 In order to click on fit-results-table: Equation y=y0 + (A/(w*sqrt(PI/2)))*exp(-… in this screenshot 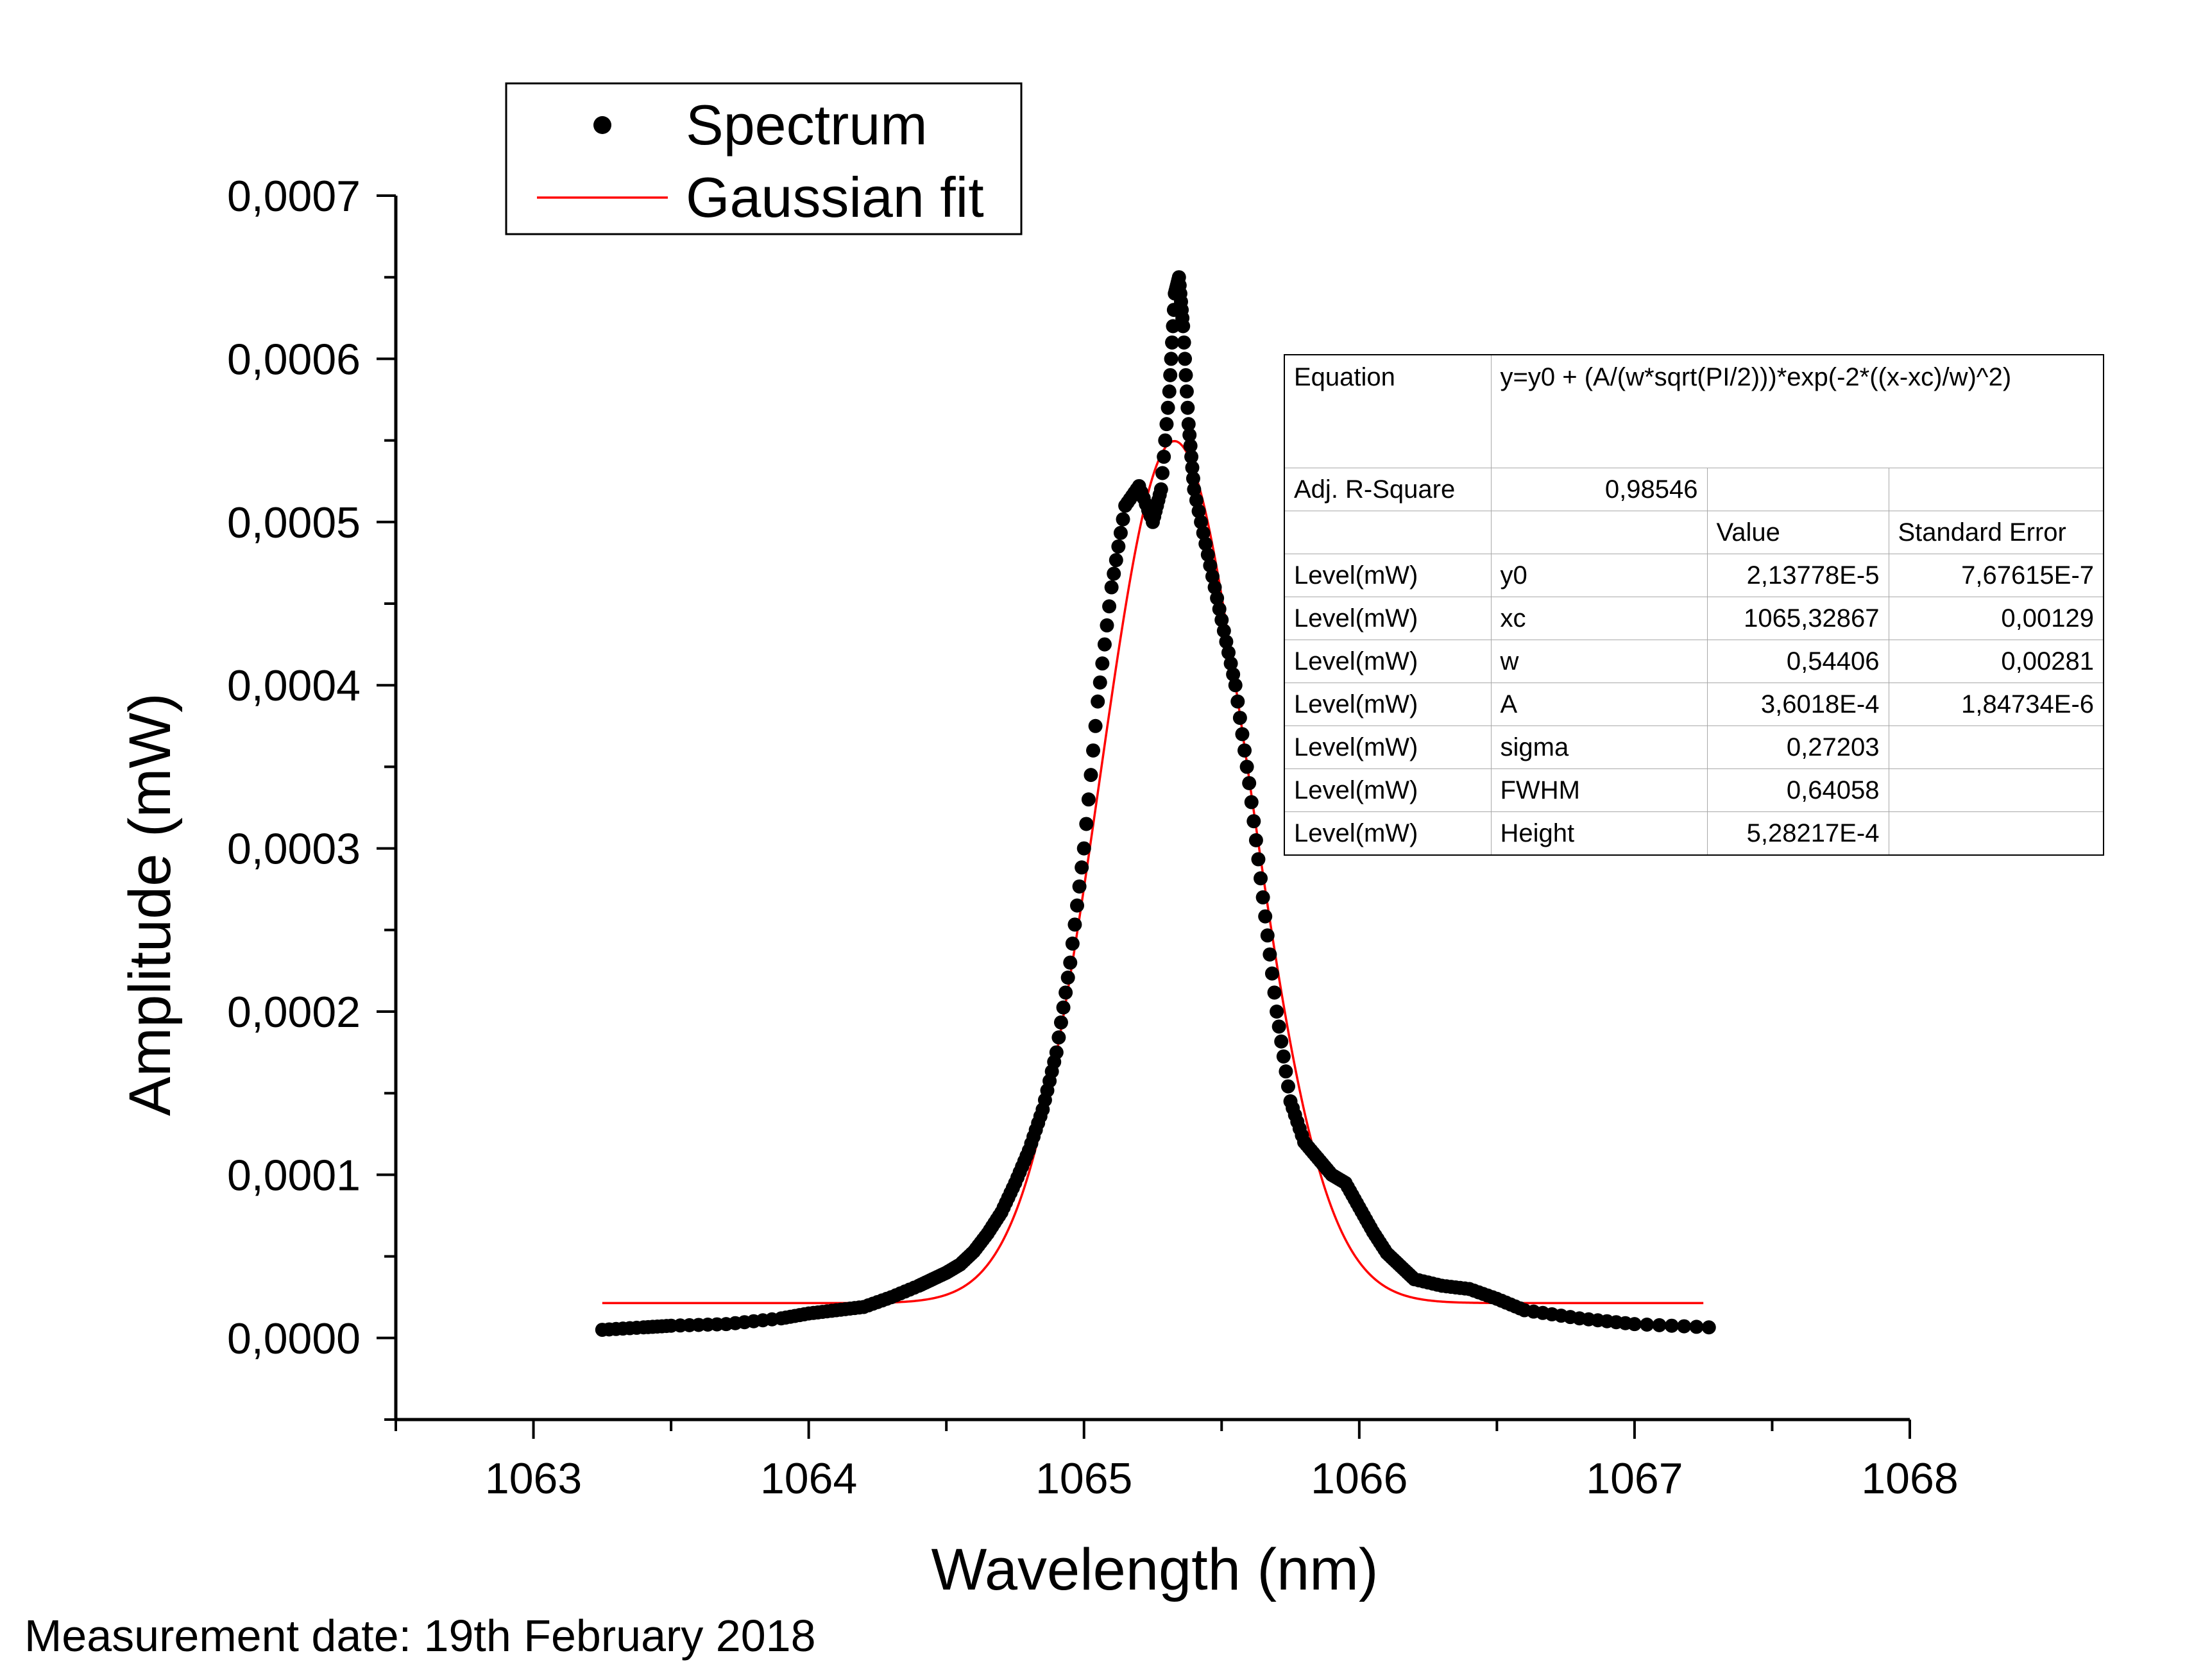, I will do `click(1694, 605)`.